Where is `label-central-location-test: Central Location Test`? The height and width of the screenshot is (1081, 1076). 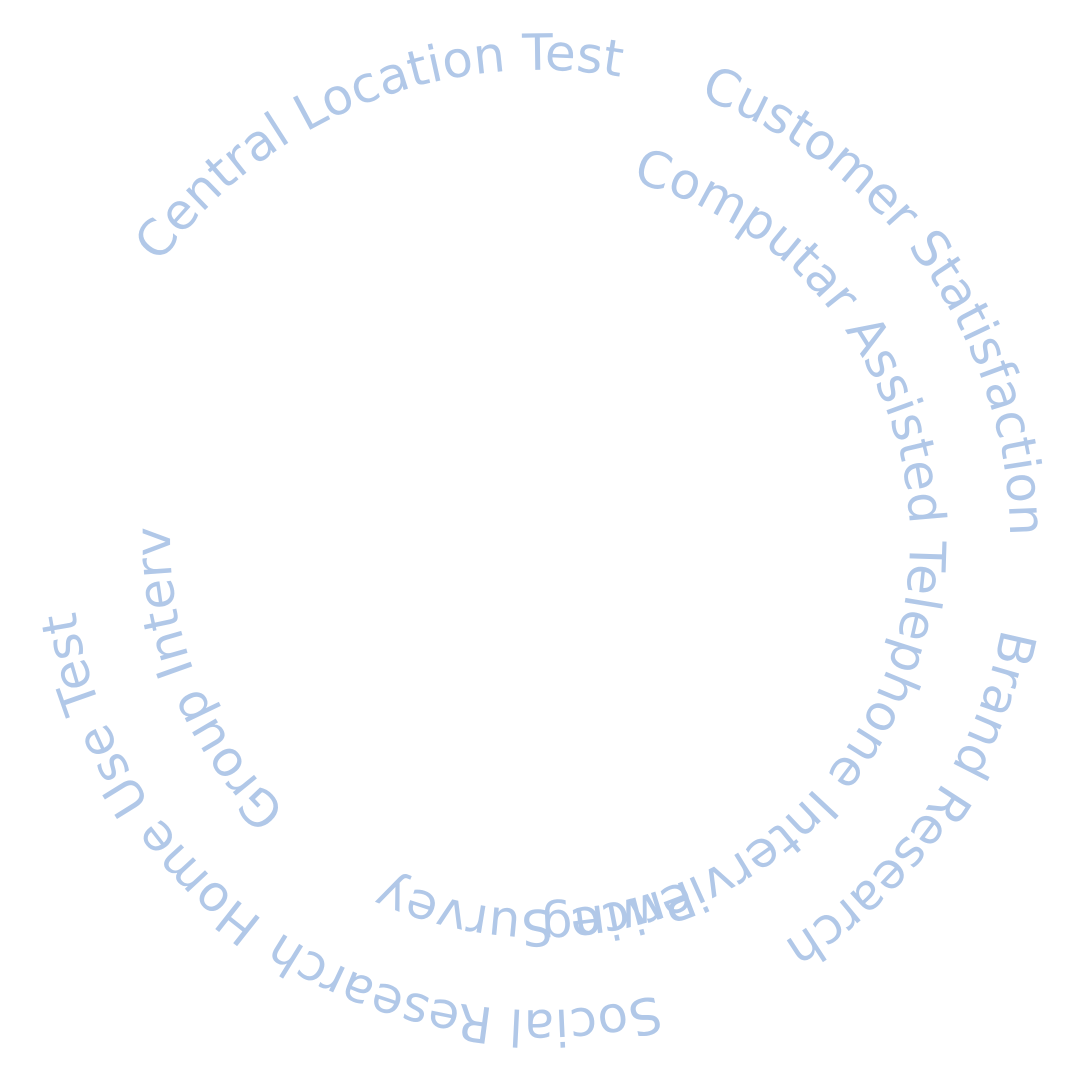
label-central-location-test: Central Location Test is located at coordinates (375, 147).